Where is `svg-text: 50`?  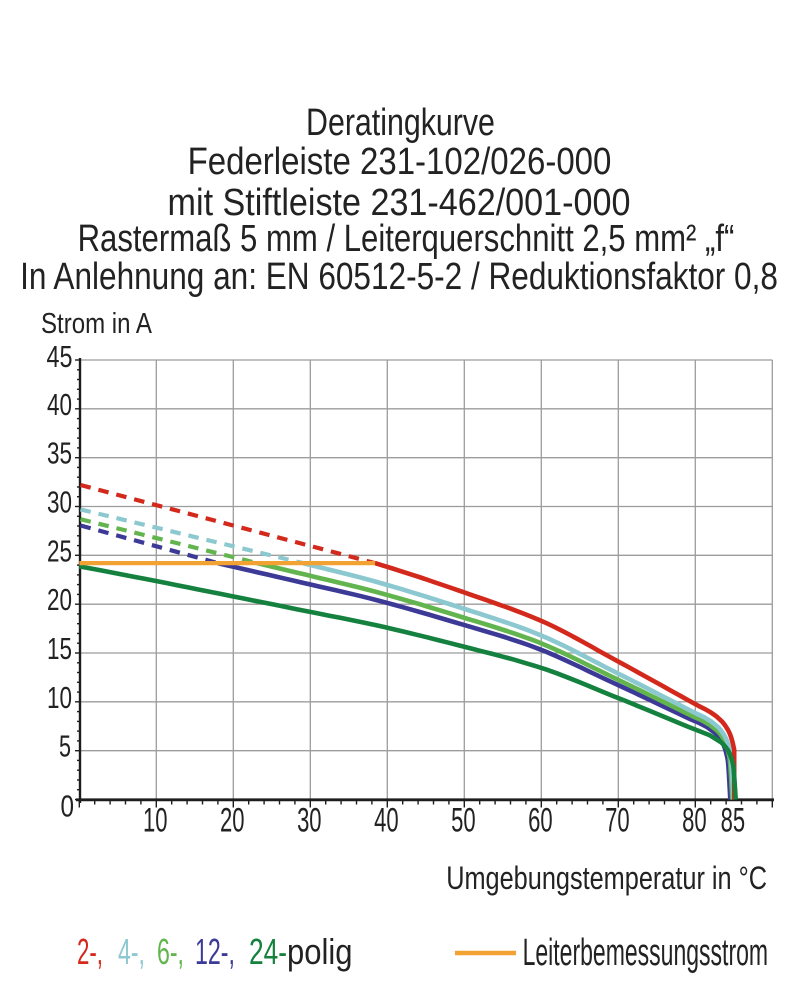
svg-text: 50 is located at coordinates (463, 821).